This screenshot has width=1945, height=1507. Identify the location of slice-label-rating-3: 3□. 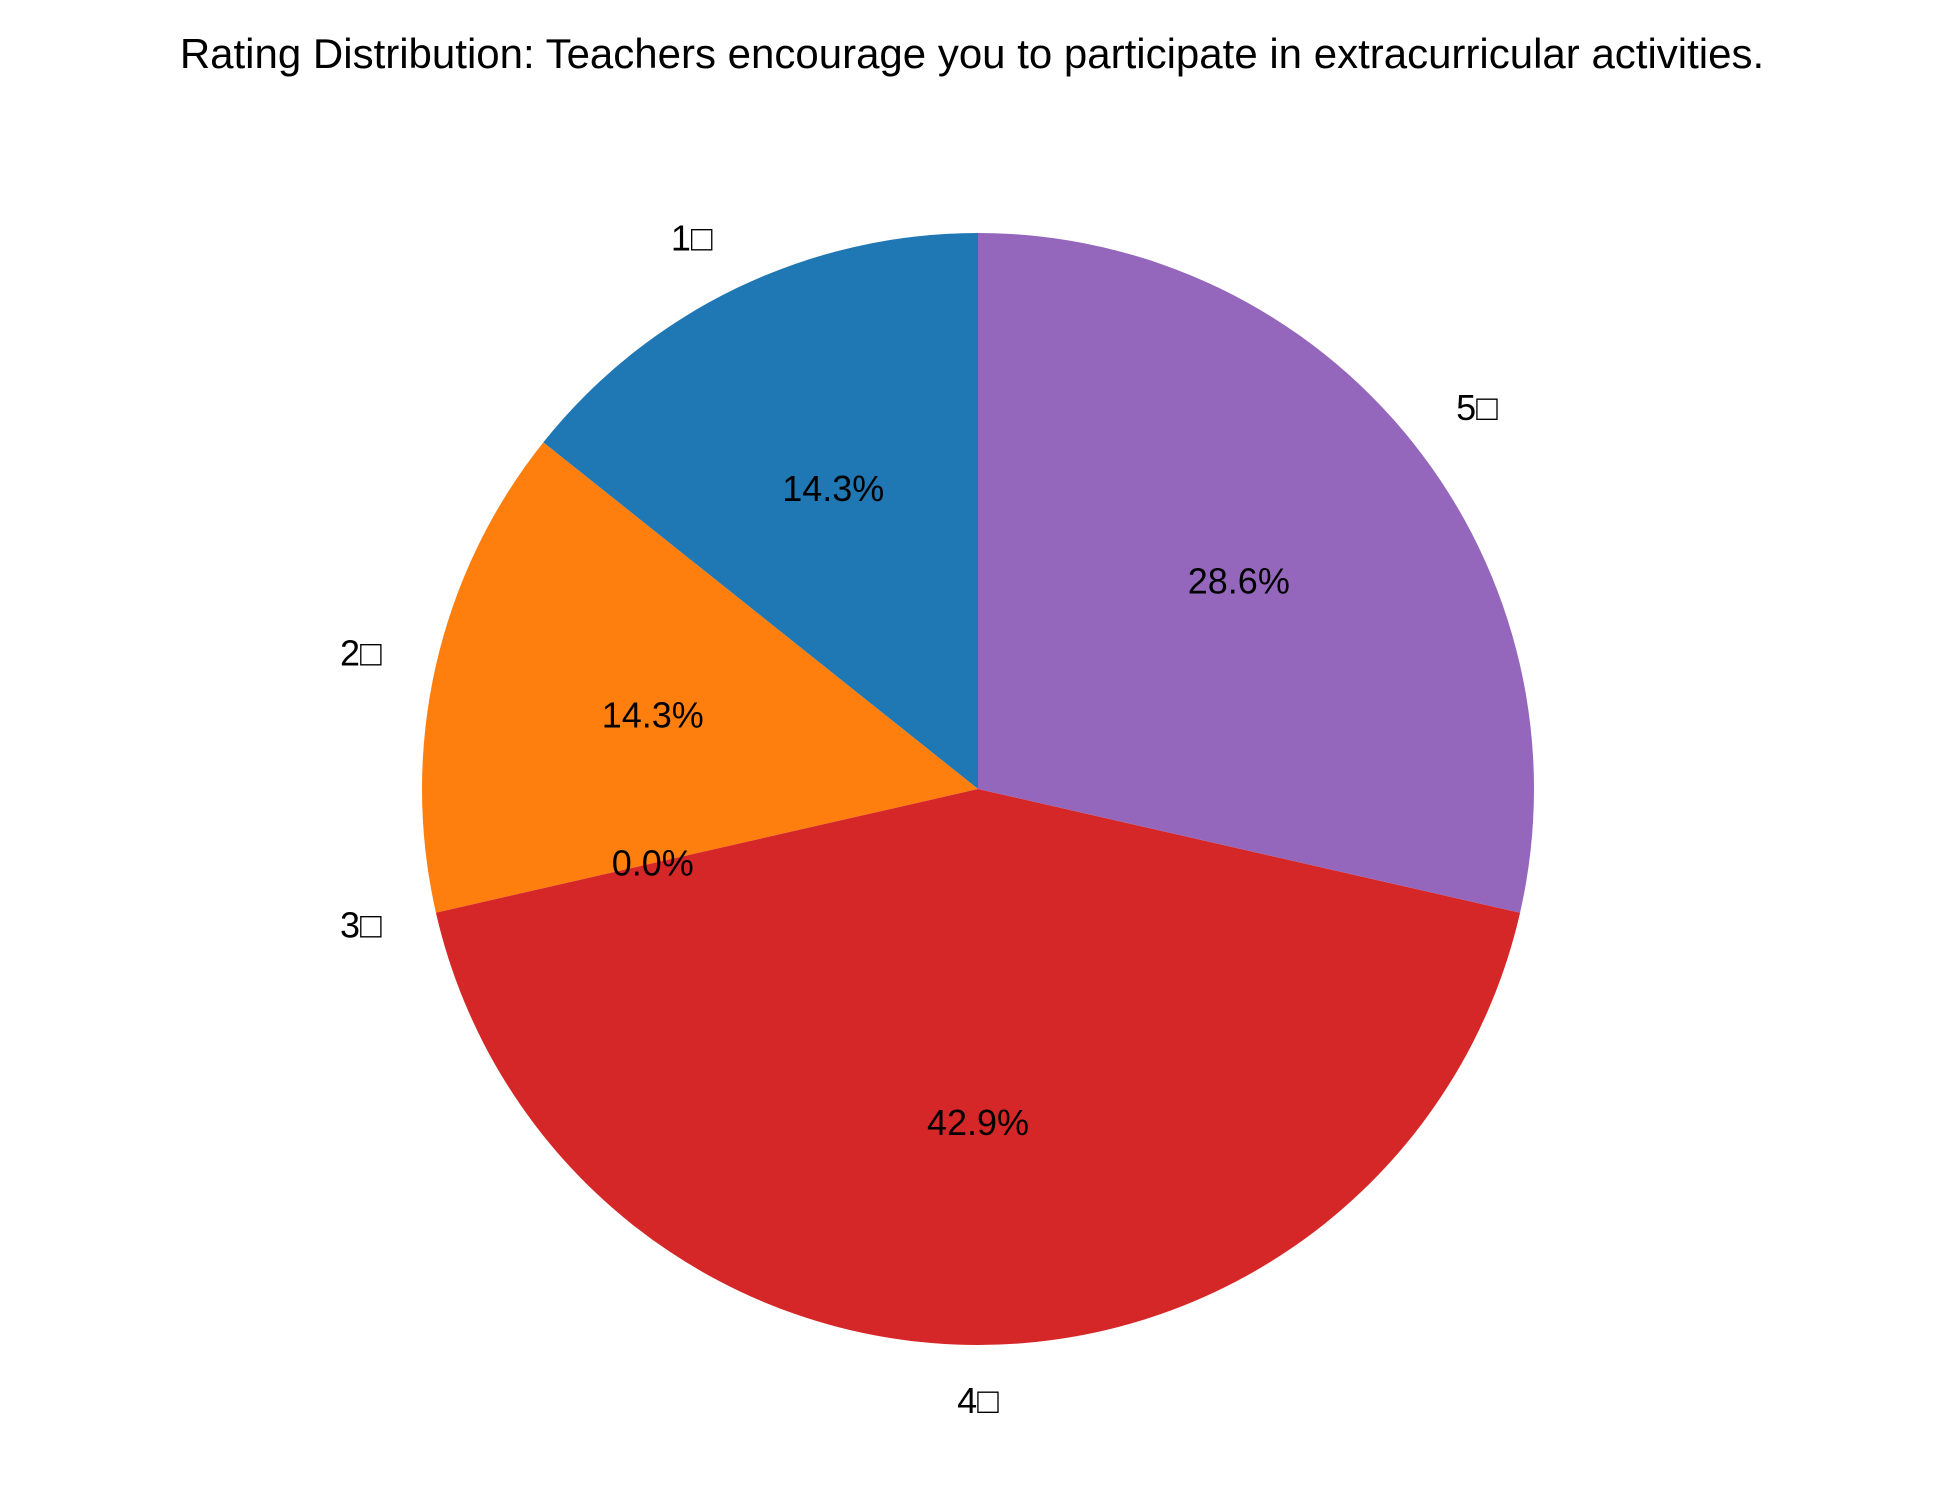
(361, 925).